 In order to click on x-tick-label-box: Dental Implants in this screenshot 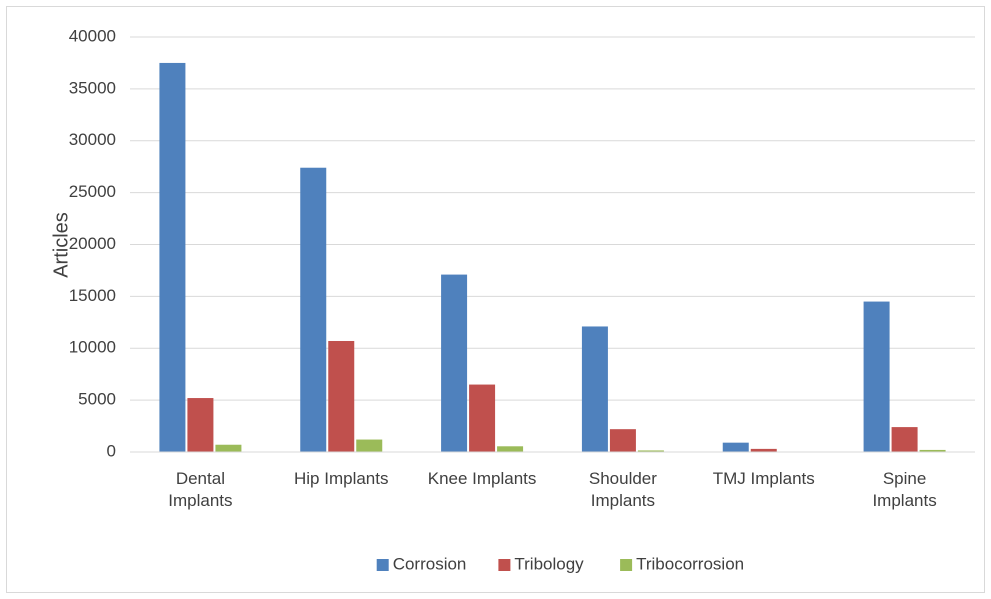, I will do `click(200, 489)`.